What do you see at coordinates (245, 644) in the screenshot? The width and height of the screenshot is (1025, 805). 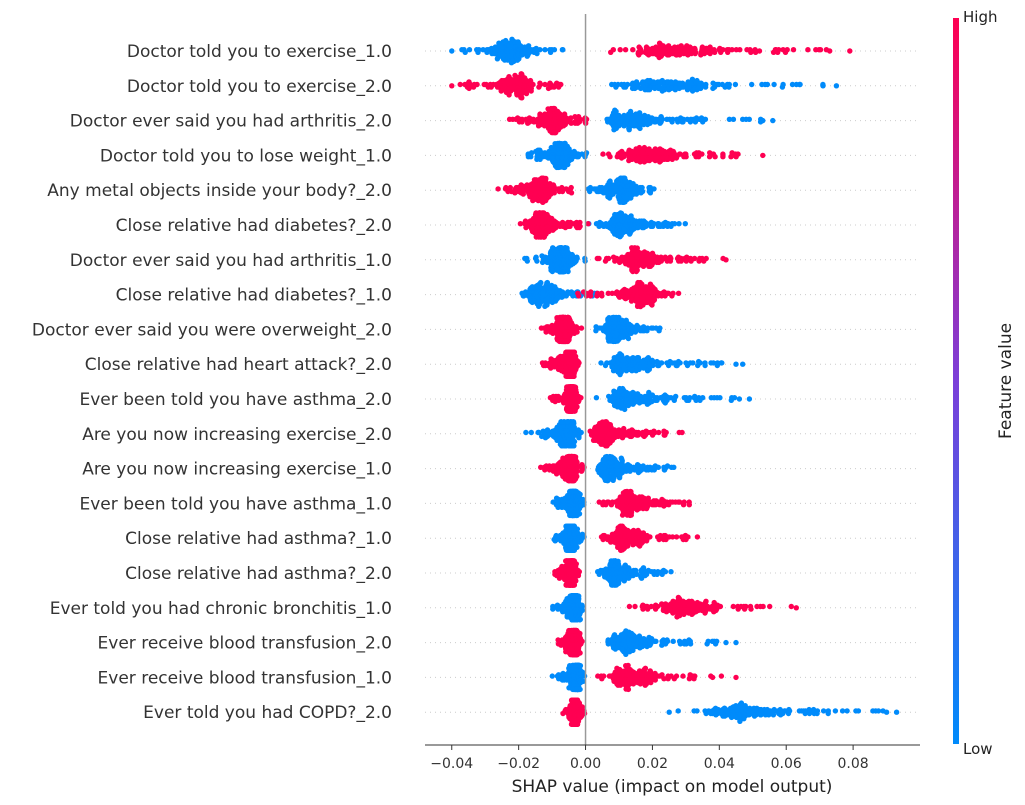 I see `feature-label: Ever receive blood transfusion_2.0` at bounding box center [245, 644].